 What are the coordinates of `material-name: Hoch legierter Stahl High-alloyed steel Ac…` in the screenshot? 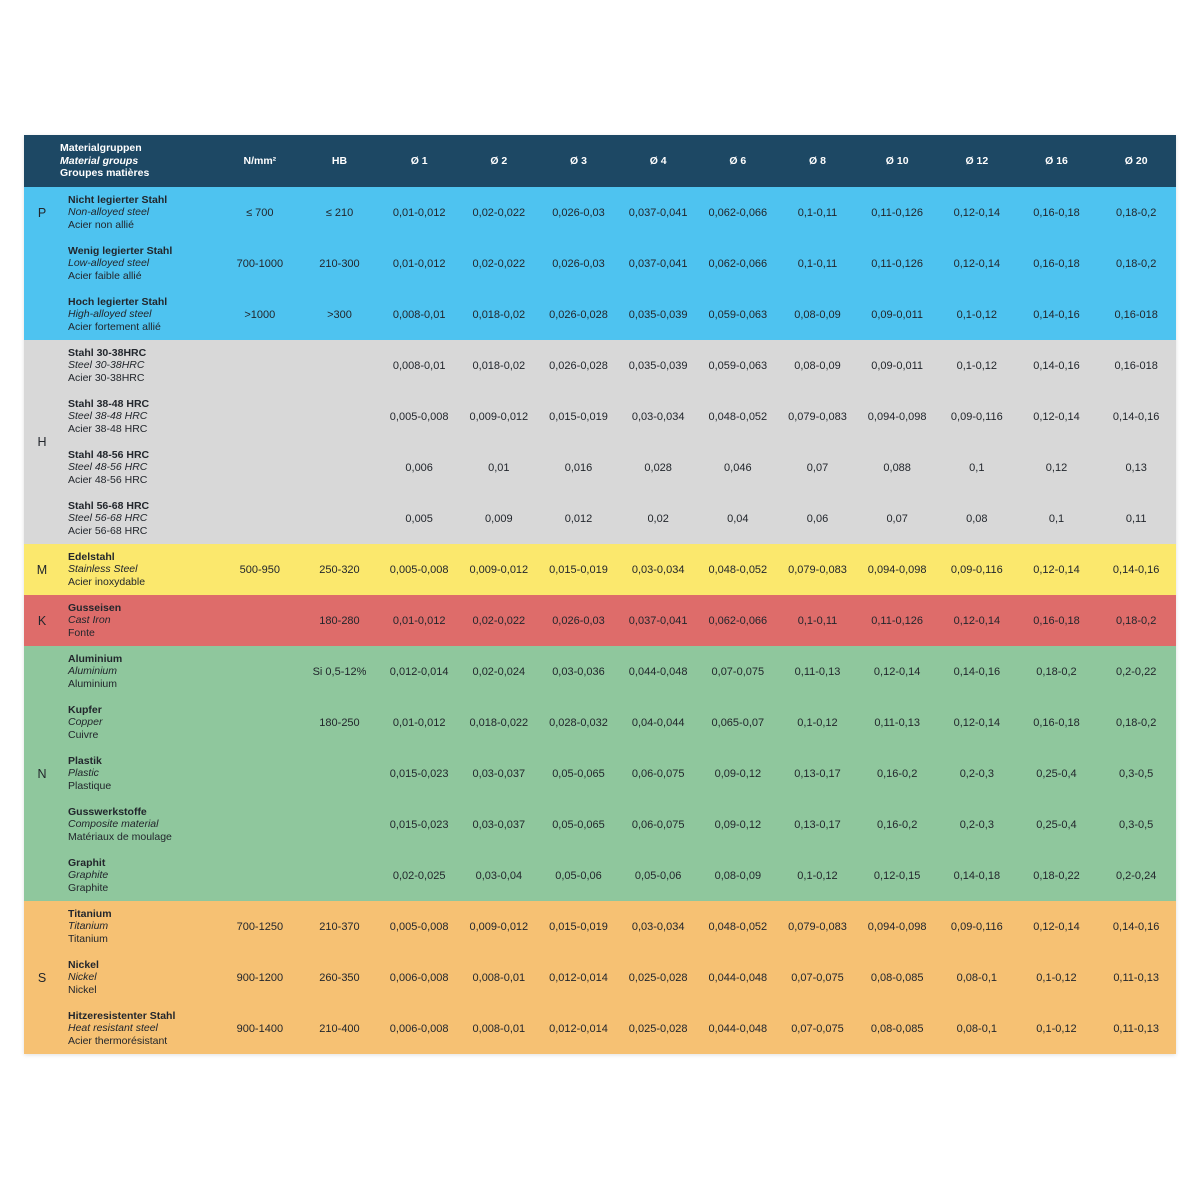 It's located at (140, 314).